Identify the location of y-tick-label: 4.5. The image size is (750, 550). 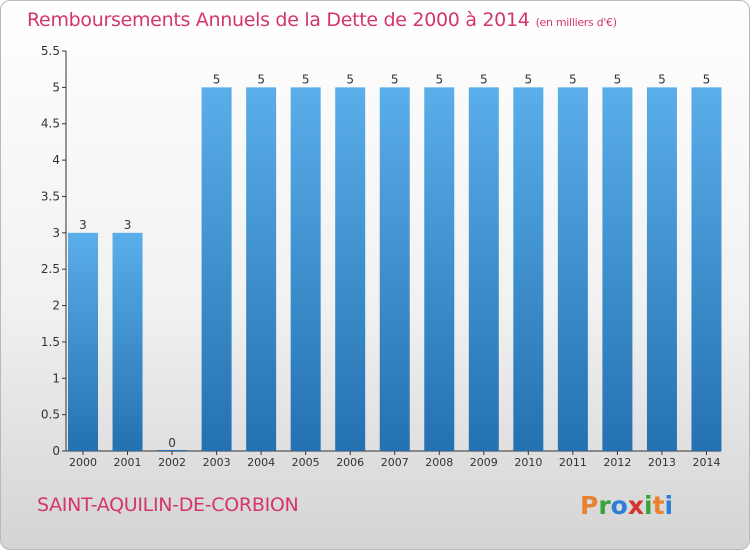
(50, 124).